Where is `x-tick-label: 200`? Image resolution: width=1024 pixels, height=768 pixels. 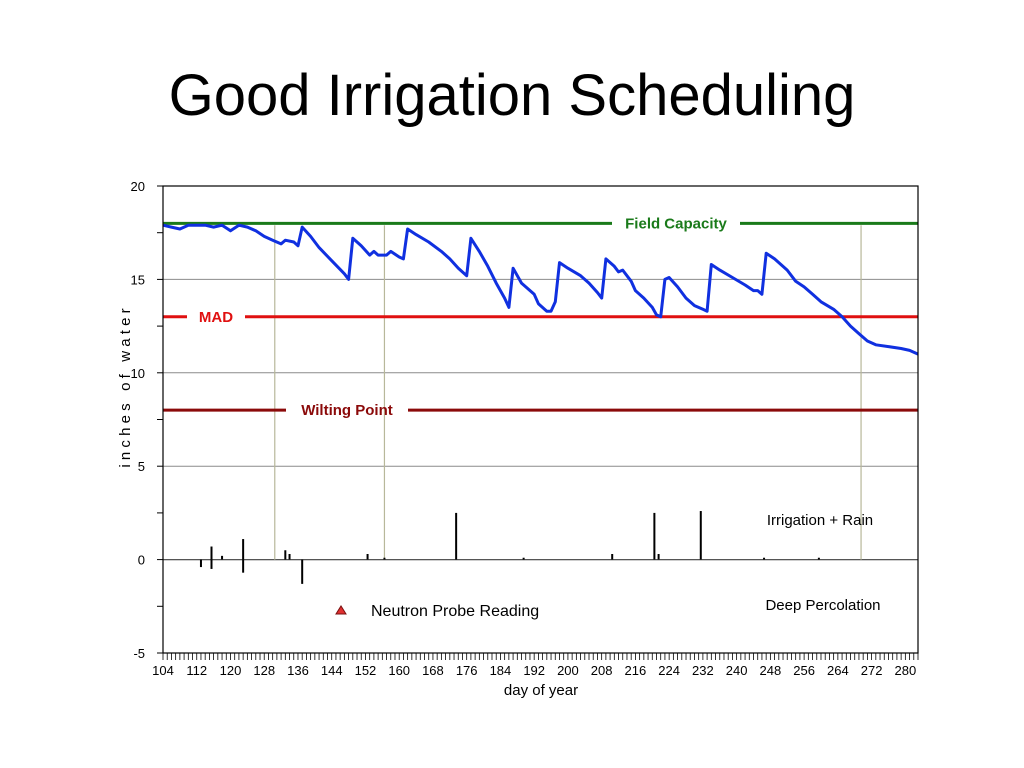
x-tick-label: 200 is located at coordinates (568, 670).